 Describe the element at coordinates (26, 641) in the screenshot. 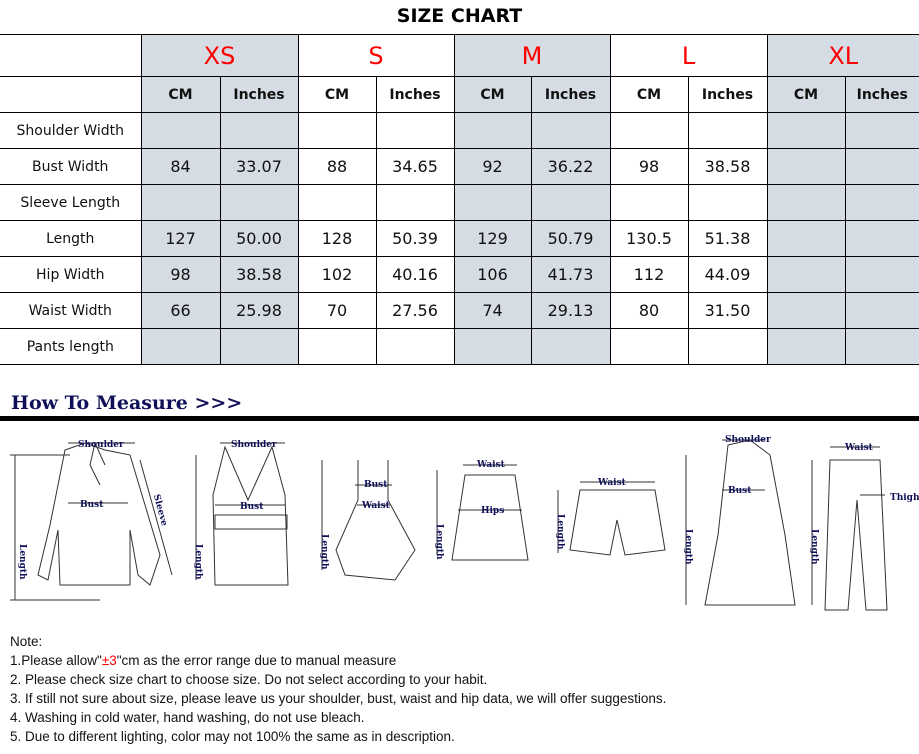

I see `notes-heading: Note:` at that location.